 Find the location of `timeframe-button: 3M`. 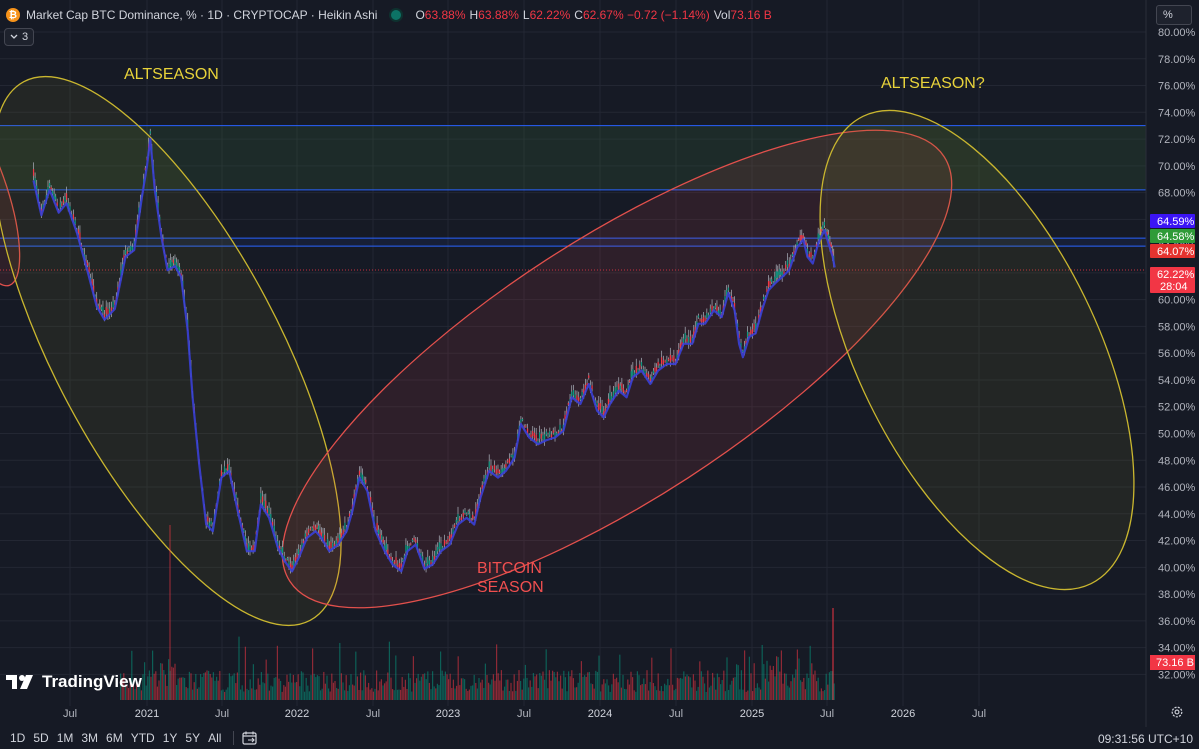

timeframe-button: 3M is located at coordinates (90, 738).